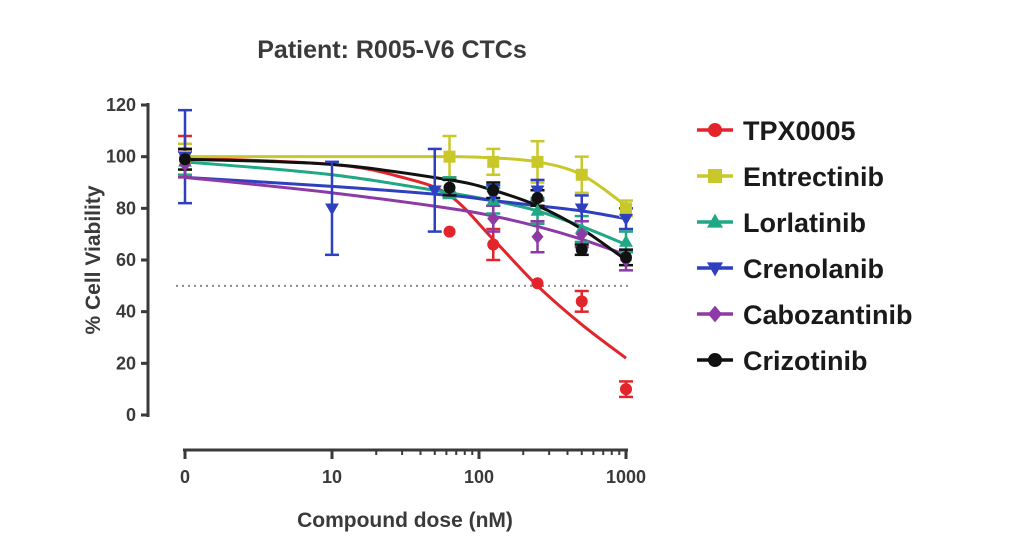 The width and height of the screenshot is (1024, 555). Describe the element at coordinates (405, 520) in the screenshot. I see `x-axis-label: Compound dose (nM)` at that location.